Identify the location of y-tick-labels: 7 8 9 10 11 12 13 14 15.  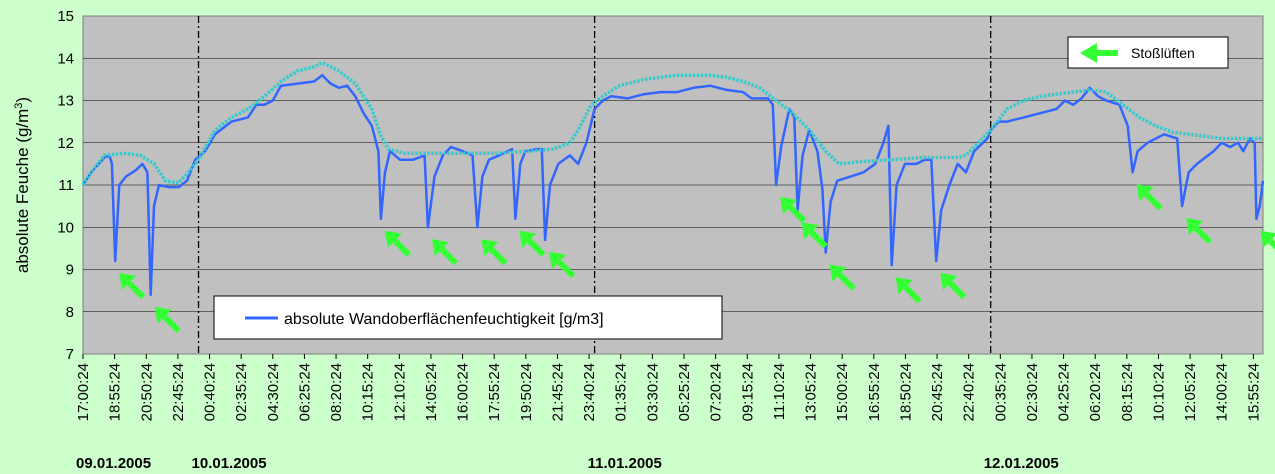
(65, 185).